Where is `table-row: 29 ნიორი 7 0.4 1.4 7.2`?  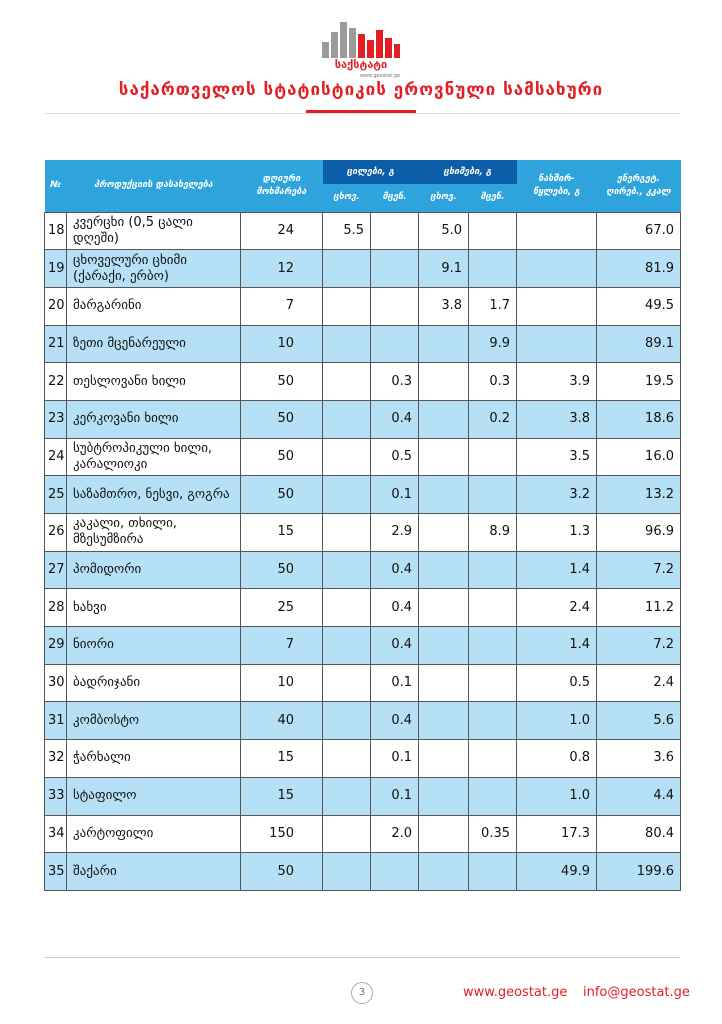 table-row: 29 ნიორი 7 0.4 1.4 7.2 is located at coordinates (362, 645).